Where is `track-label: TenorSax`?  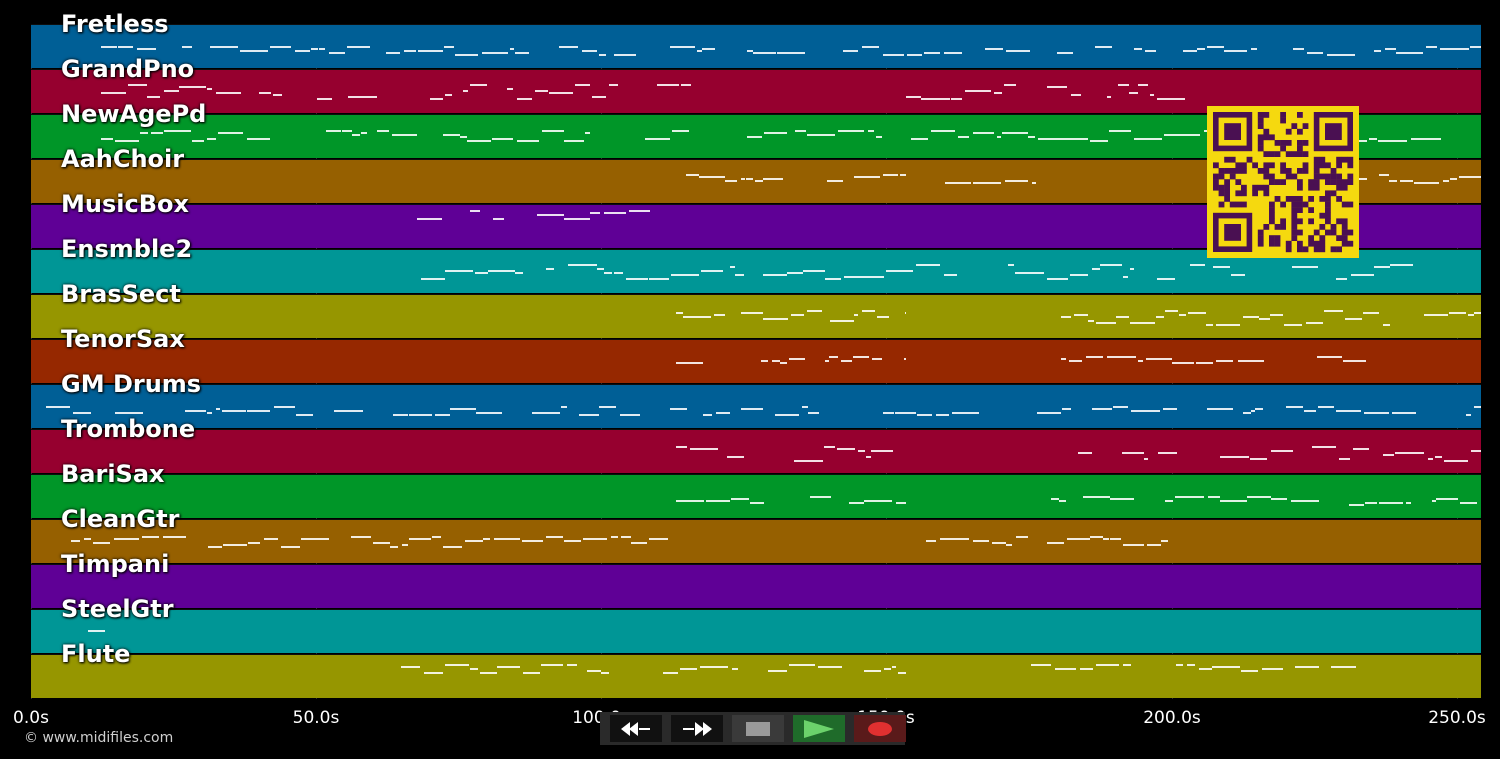
track-label: TenorSax is located at coordinates (123, 339).